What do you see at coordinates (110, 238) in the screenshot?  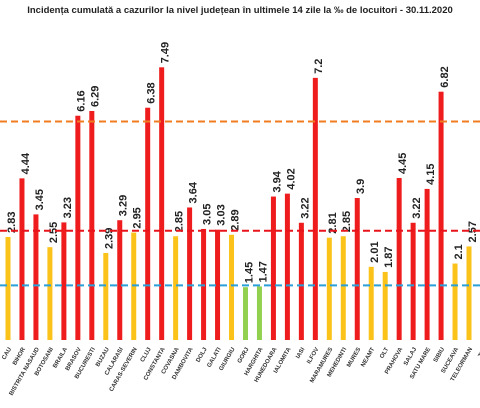 I see `data-label: 2.39` at bounding box center [110, 238].